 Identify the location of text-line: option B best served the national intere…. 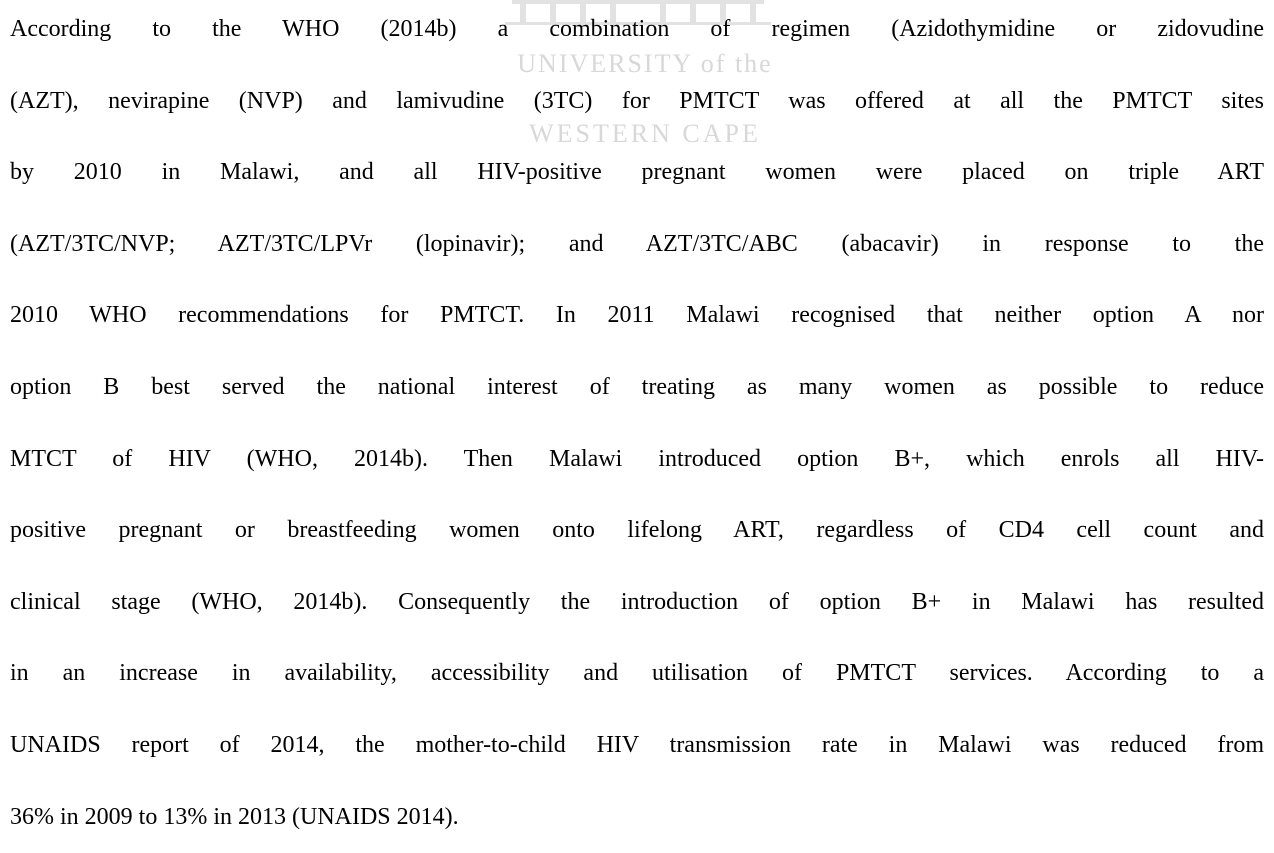
(637, 386).